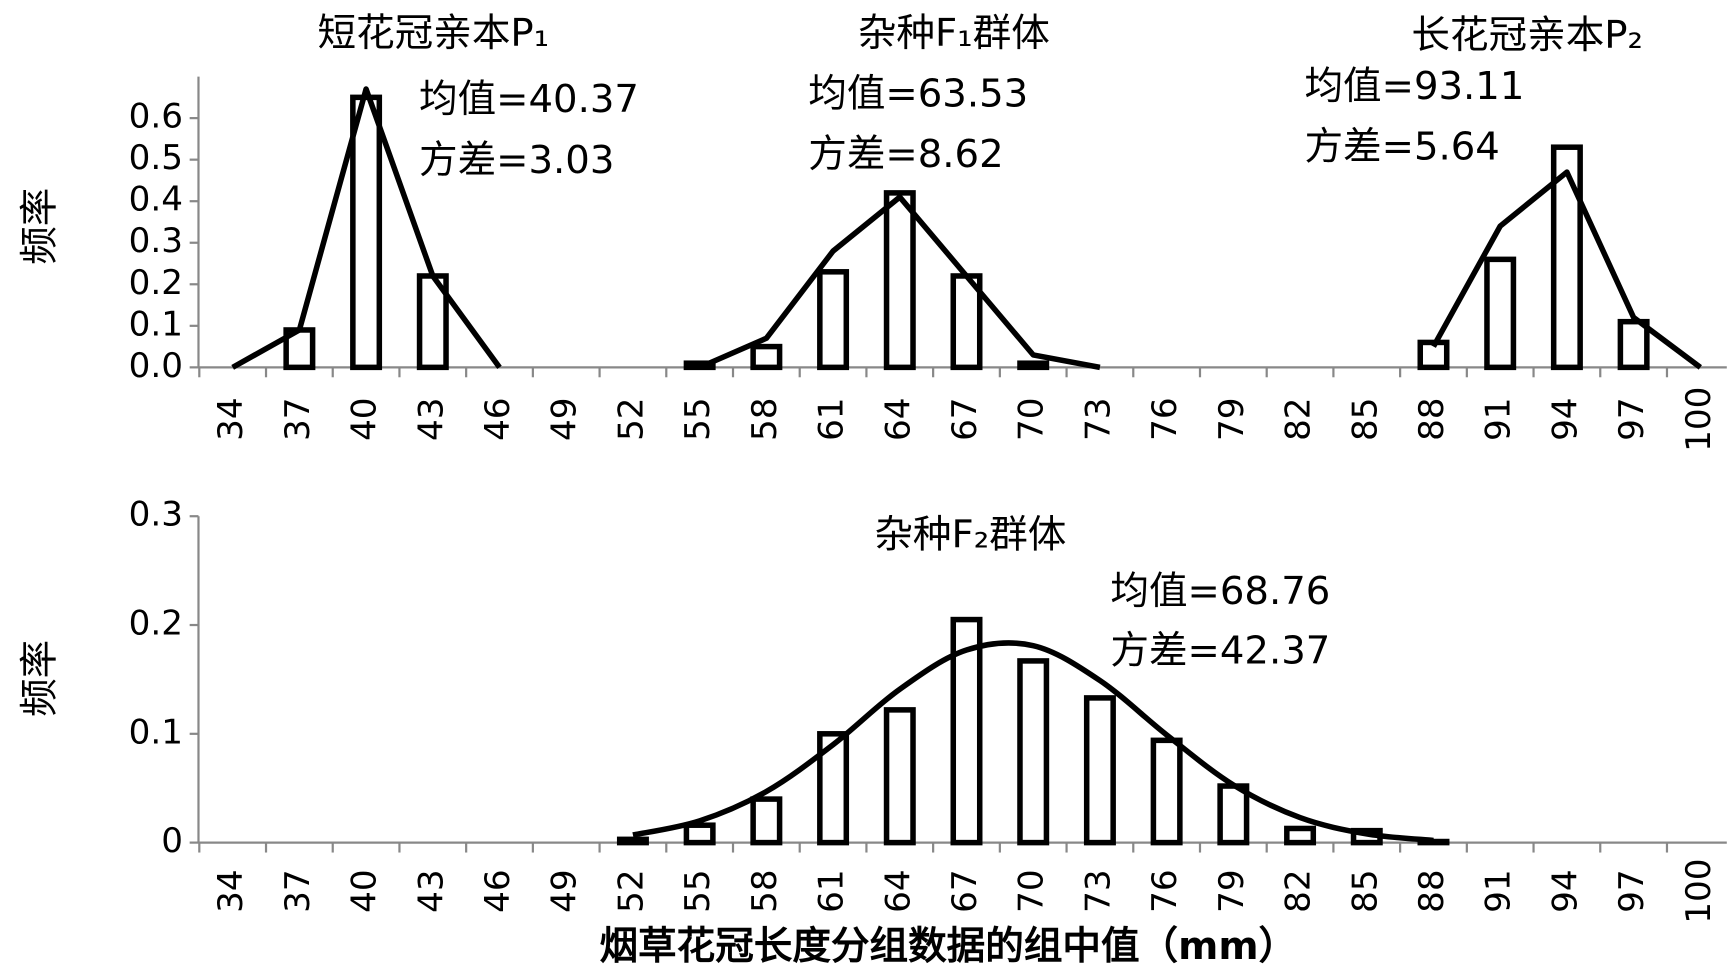 The height and width of the screenshot is (974, 1729). I want to click on annotation: 方差=3.03, so click(516, 160).